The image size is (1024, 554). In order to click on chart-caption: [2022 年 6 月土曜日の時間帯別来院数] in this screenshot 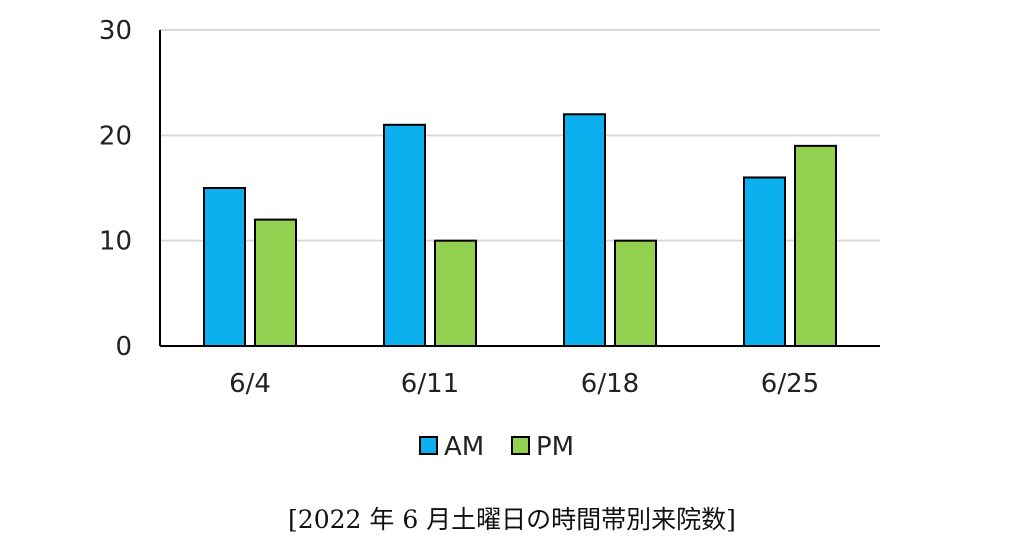, I will do `click(512, 519)`.